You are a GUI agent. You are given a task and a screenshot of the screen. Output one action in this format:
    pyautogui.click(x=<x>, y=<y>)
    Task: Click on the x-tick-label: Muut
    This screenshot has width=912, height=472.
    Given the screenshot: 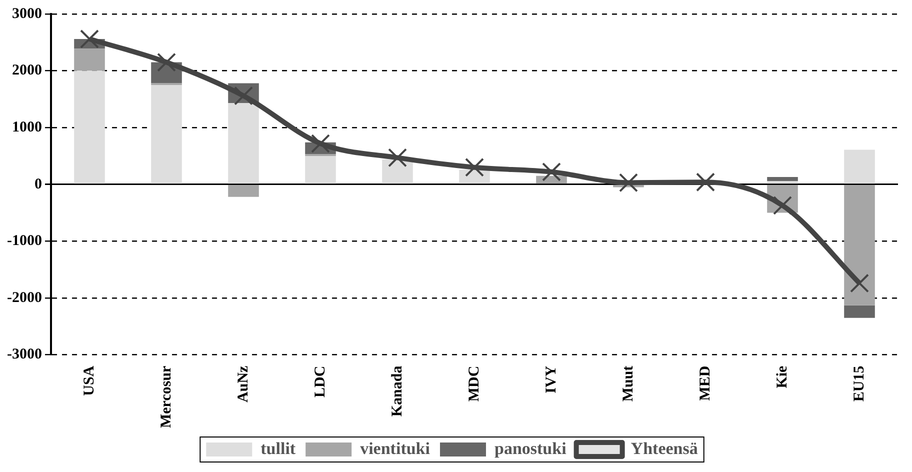 What is the action you would take?
    pyautogui.click(x=628, y=384)
    